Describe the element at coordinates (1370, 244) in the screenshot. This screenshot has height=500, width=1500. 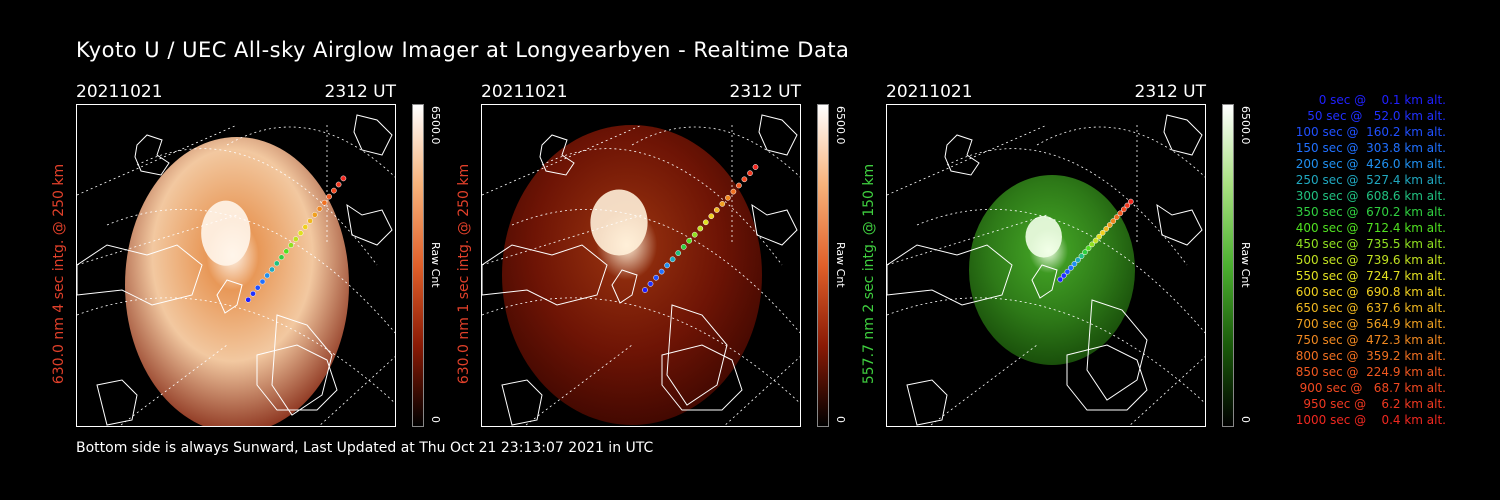
I see `legend-entry: 450 sec @ 735.5 km alt.` at that location.